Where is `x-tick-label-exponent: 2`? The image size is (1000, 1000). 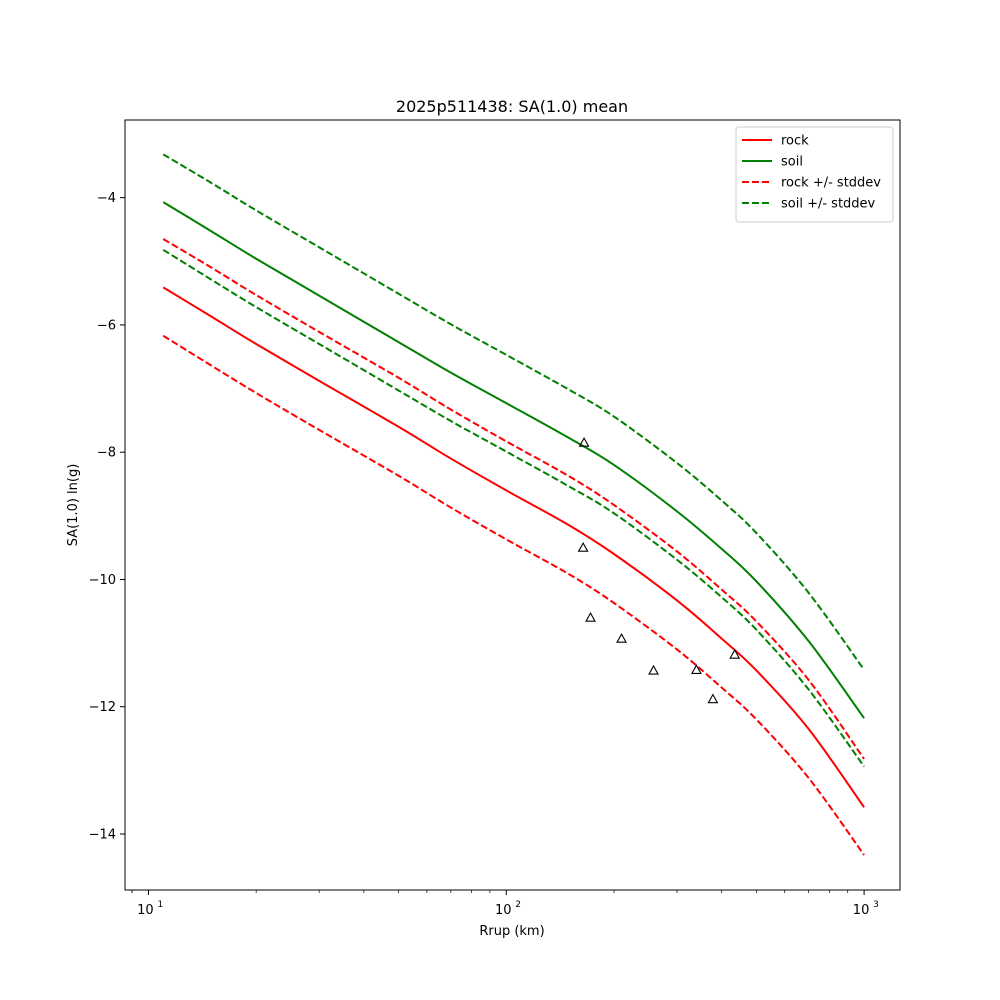
x-tick-label-exponent: 2 is located at coordinates (518, 905).